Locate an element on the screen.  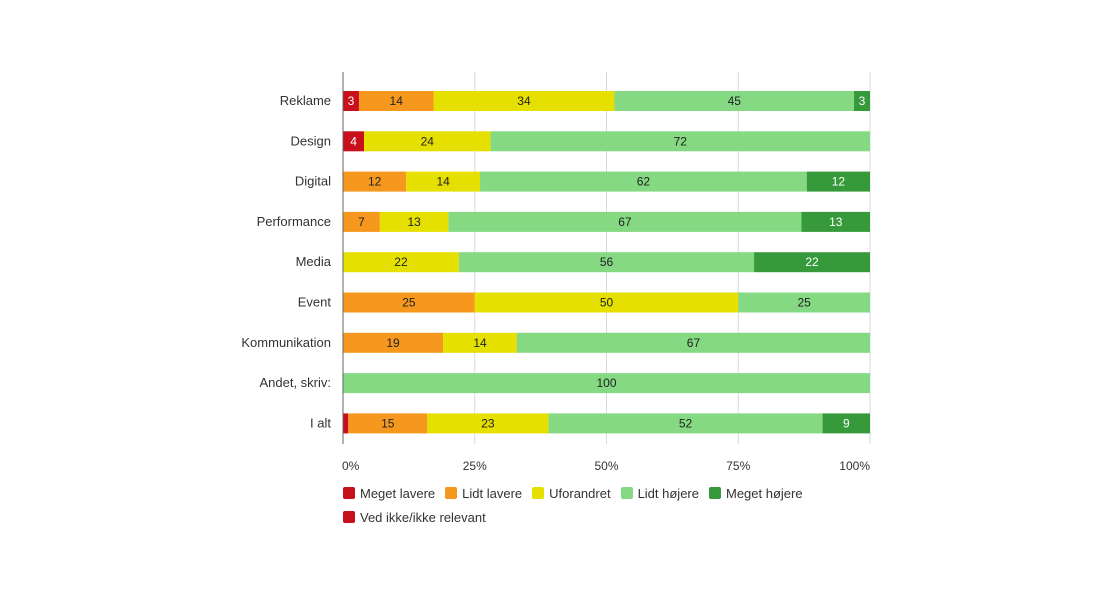
x-tick-label: 0% is located at coordinates (351, 466).